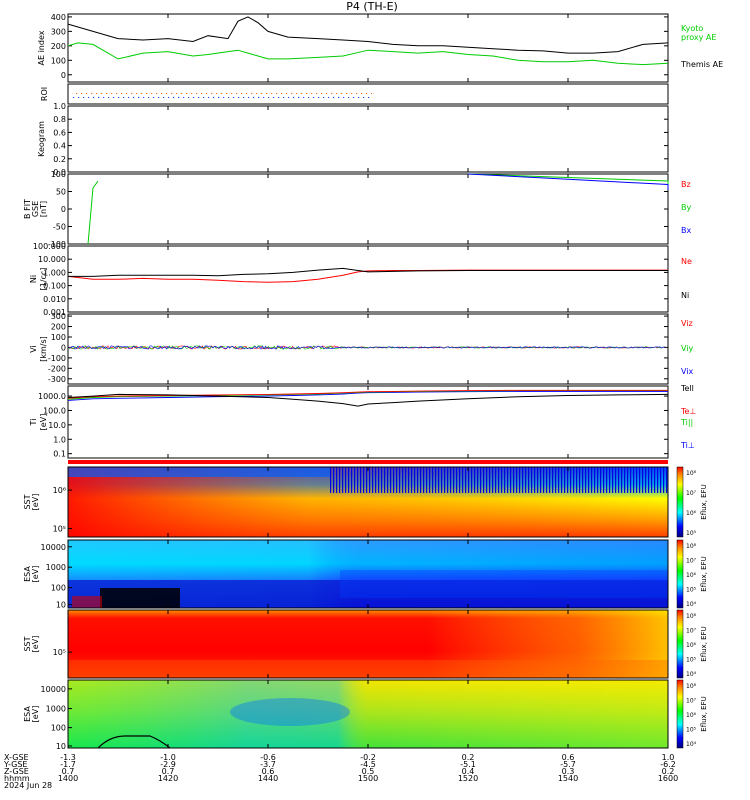 This screenshot has width=750, height=800. I want to click on esa-ion-panel: ESA [eV] 10000 1000 100 10, so click(346, 715).